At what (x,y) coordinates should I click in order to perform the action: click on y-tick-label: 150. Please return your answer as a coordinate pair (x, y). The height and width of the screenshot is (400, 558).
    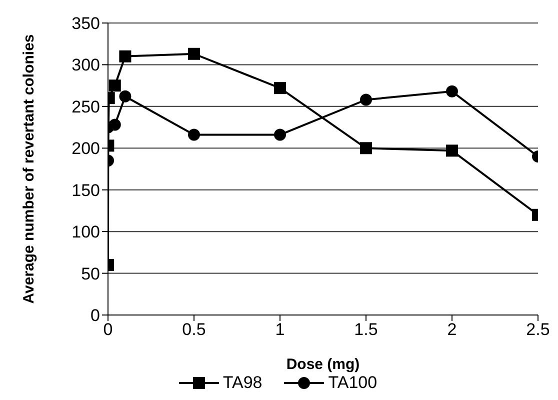
    Looking at the image, I should click on (86, 190).